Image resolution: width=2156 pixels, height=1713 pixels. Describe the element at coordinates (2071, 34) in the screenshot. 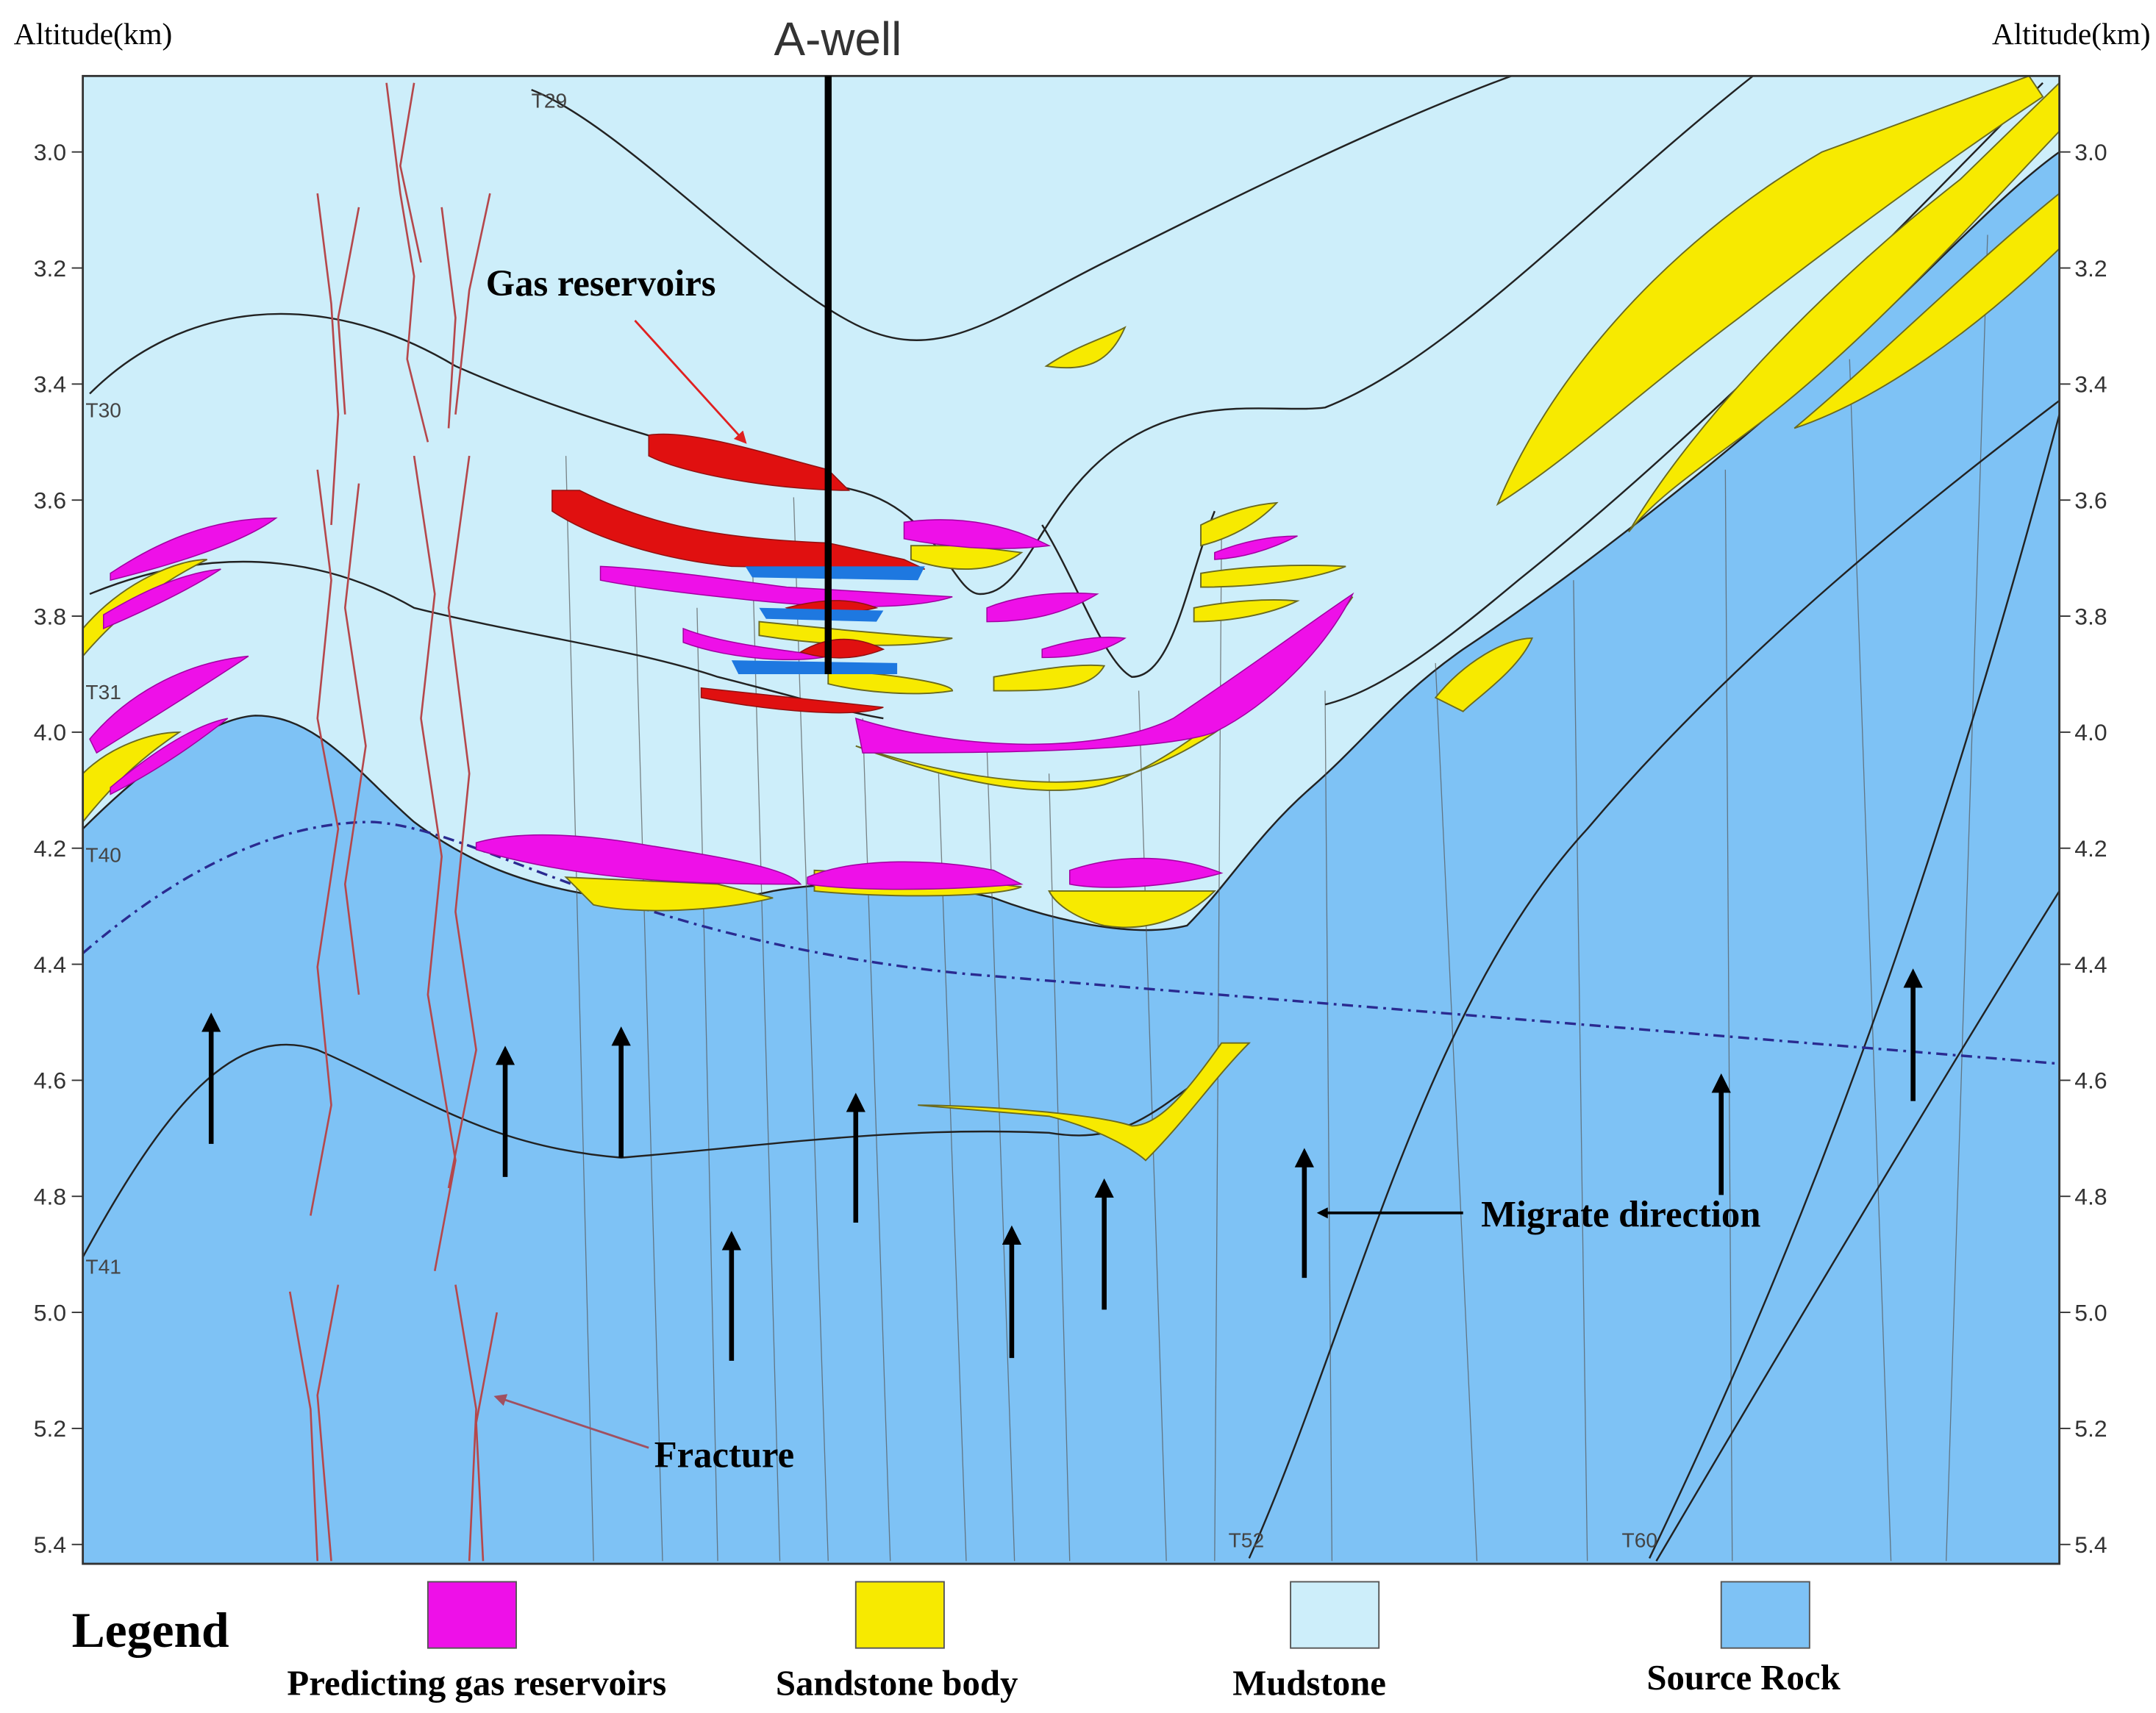

I see `right-axis-title: Altitude(km)` at that location.